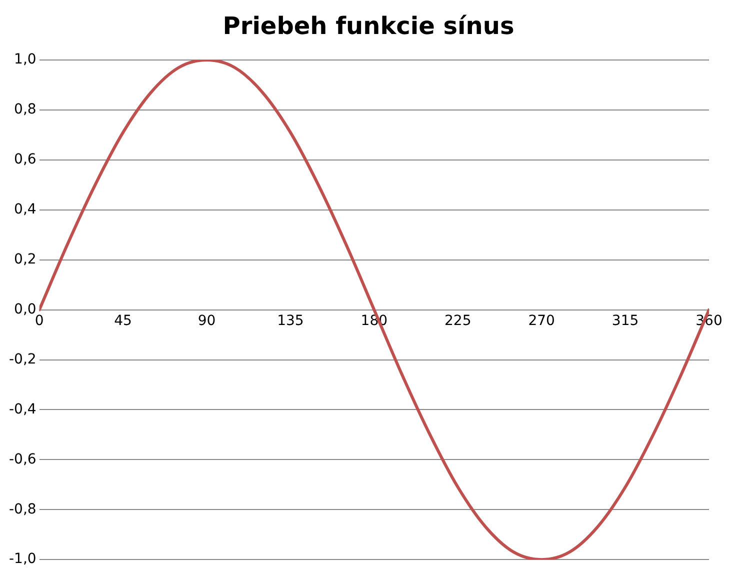 The image size is (737, 571). Describe the element at coordinates (25, 259) in the screenshot. I see `y-tick-label: 0,2` at that location.